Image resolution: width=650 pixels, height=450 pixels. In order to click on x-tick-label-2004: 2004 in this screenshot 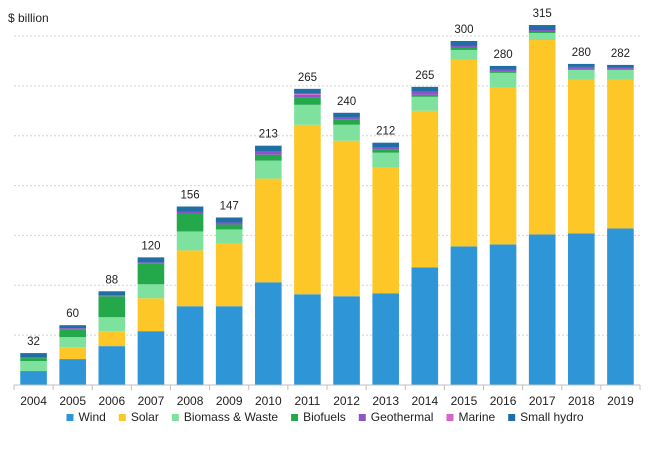, I will do `click(33, 401)`.